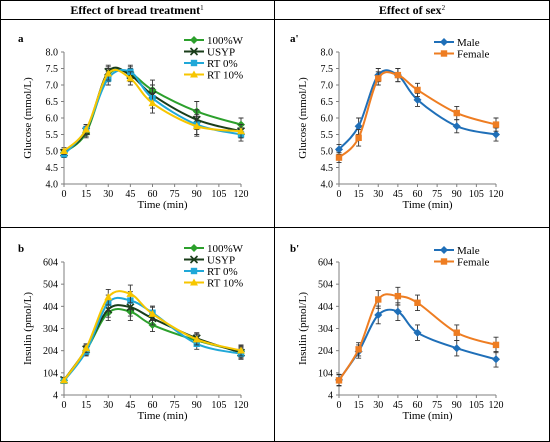 The height and width of the screenshot is (442, 550). I want to click on y-axis-label: Glucose (mmol/L), so click(303, 118).